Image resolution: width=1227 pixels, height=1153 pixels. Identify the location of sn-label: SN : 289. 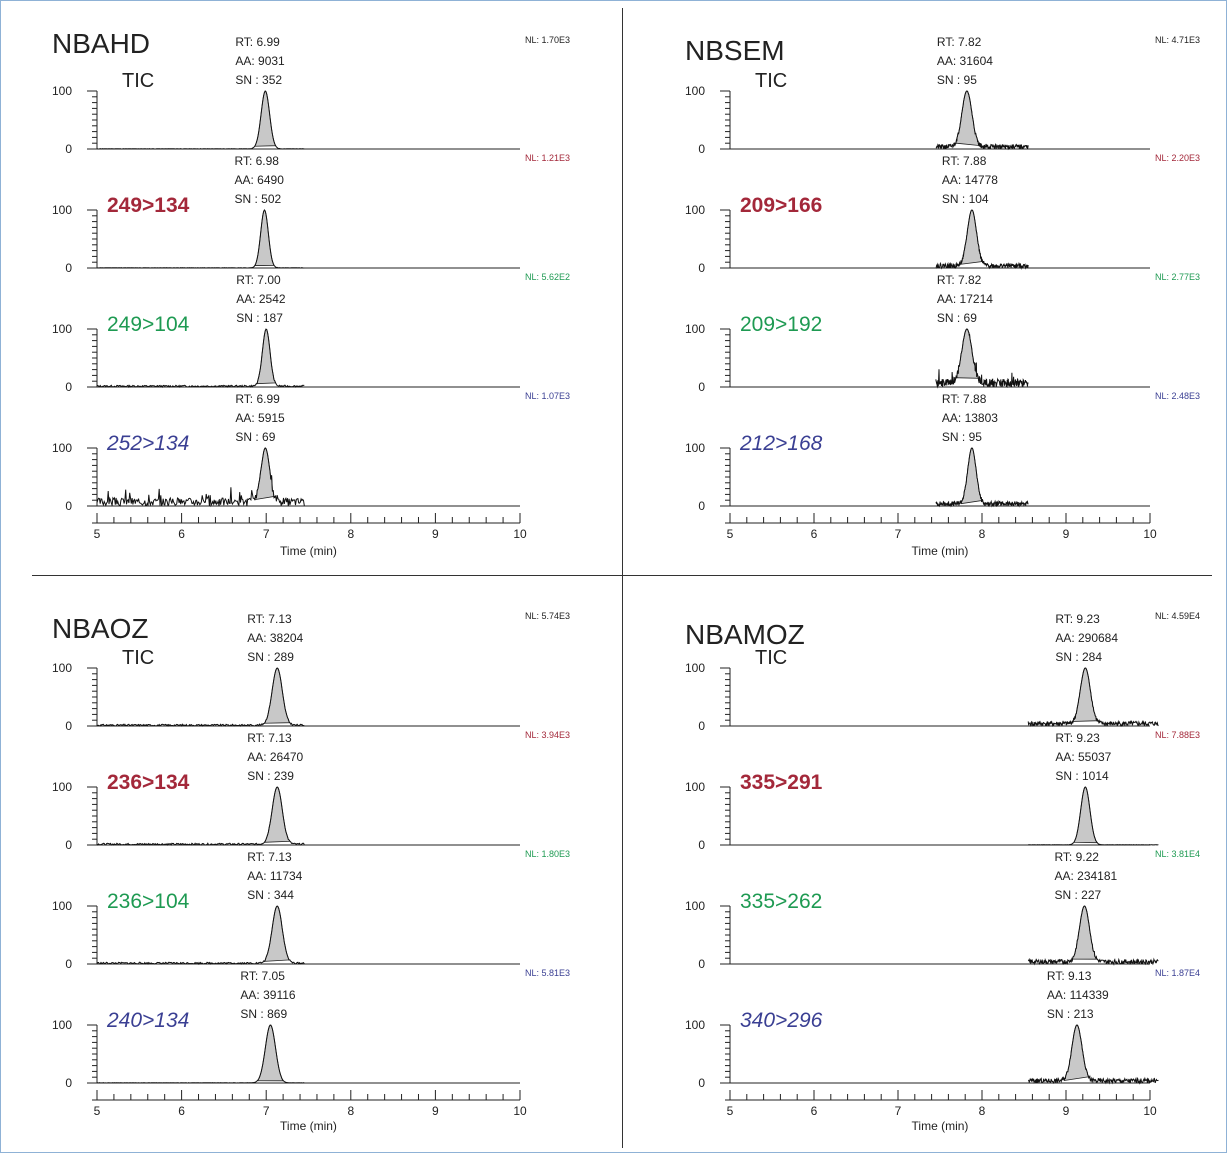
(270, 657).